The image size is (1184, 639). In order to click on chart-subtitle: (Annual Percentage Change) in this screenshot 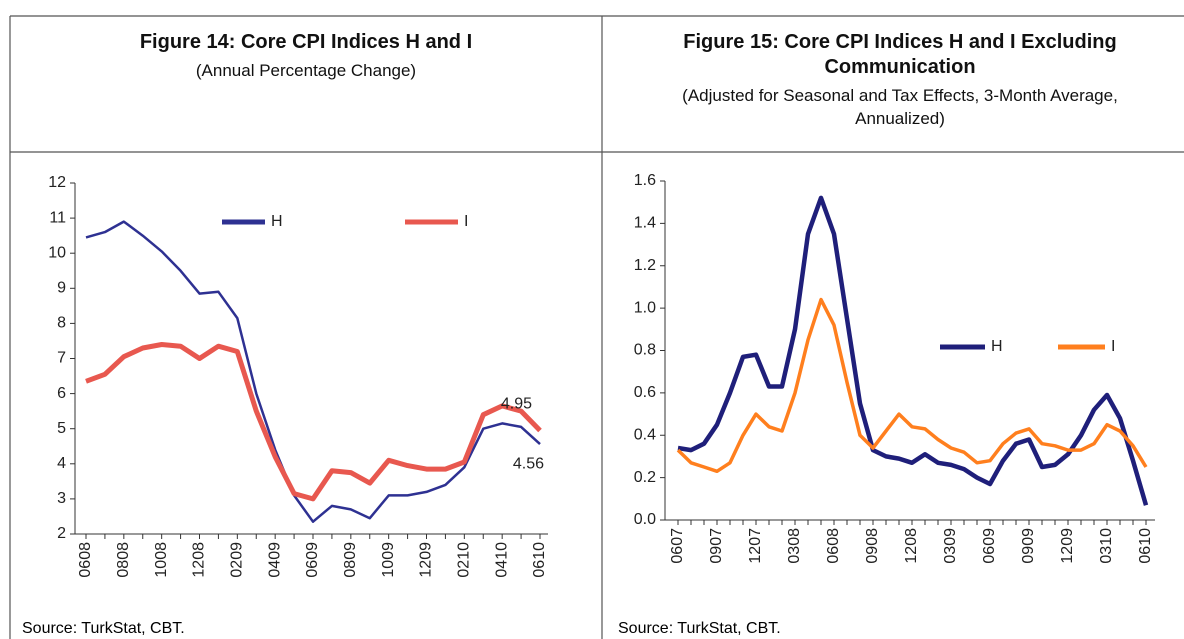, I will do `click(306, 70)`.